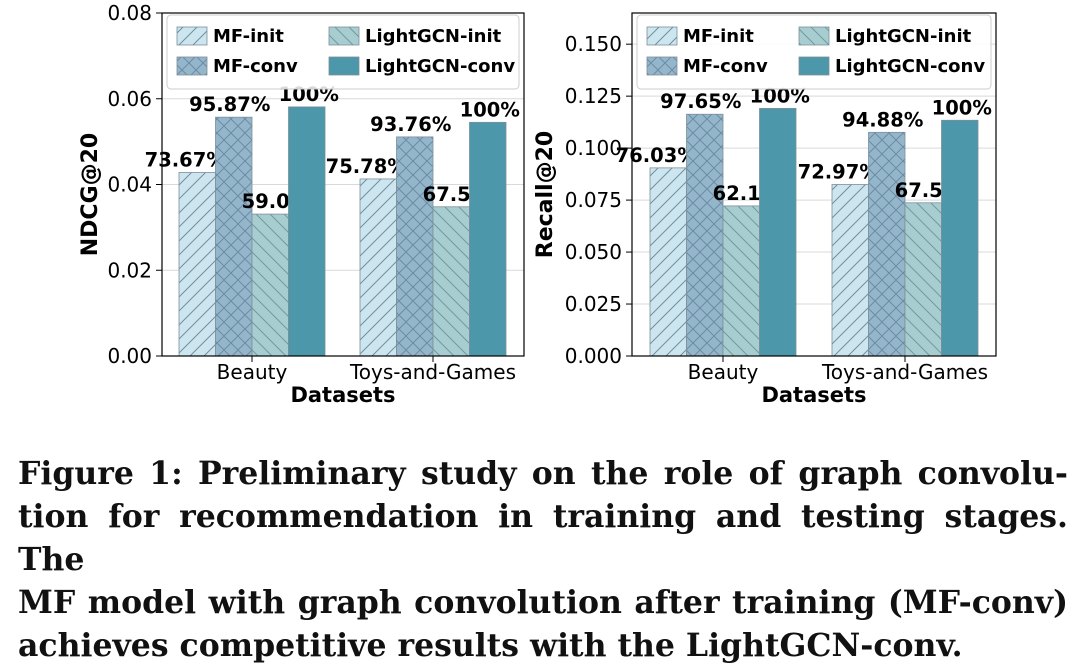 This screenshot has width=1080, height=667. I want to click on bar-value-label: 75.78%, so click(366, 166).